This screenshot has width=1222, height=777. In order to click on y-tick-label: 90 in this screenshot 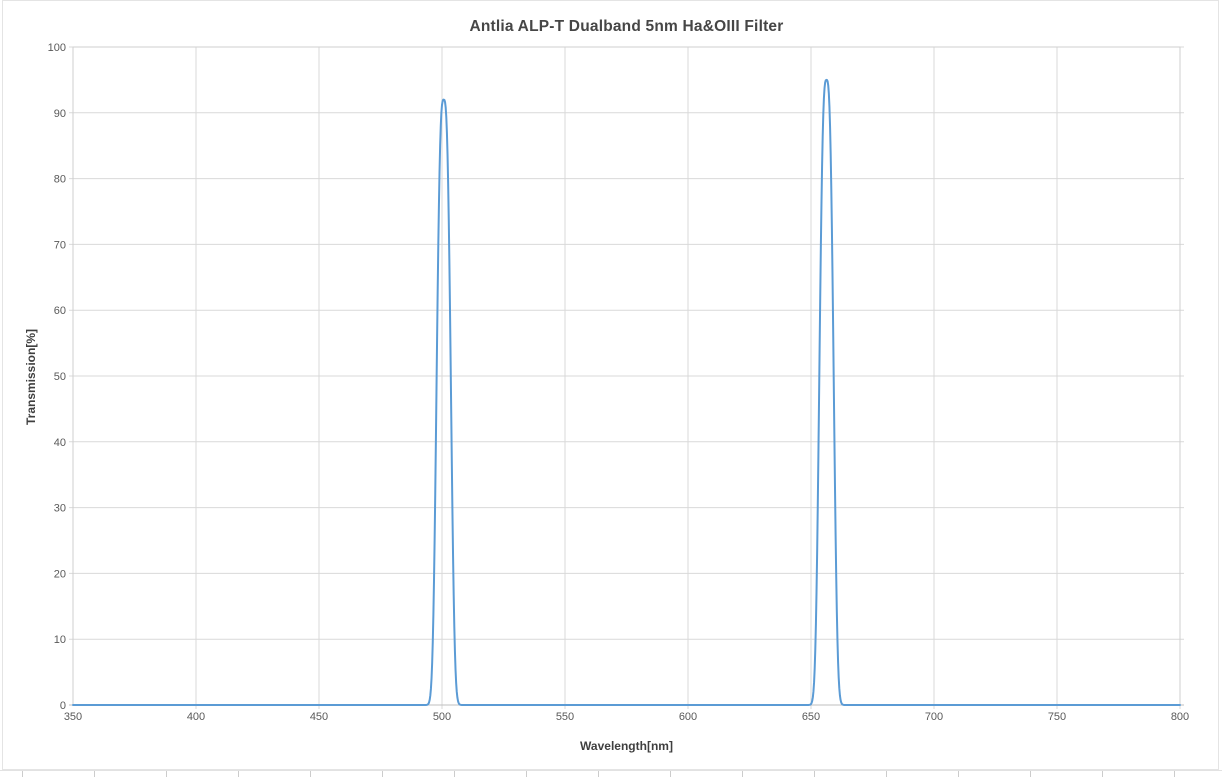, I will do `click(60, 114)`.